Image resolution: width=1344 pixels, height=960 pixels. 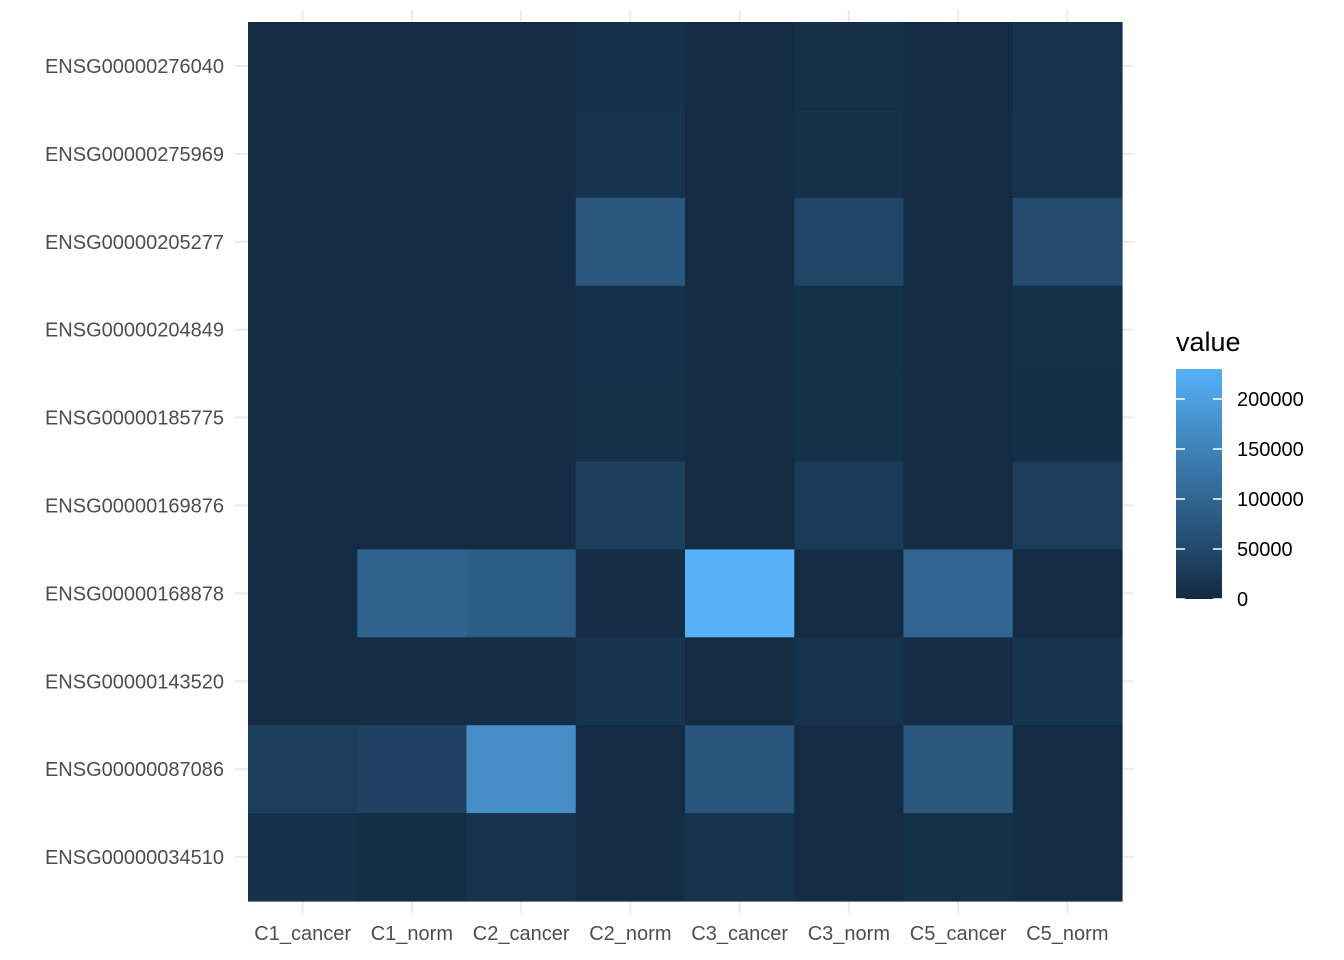 What do you see at coordinates (1199, 484) in the screenshot?
I see `legend-colorbar` at bounding box center [1199, 484].